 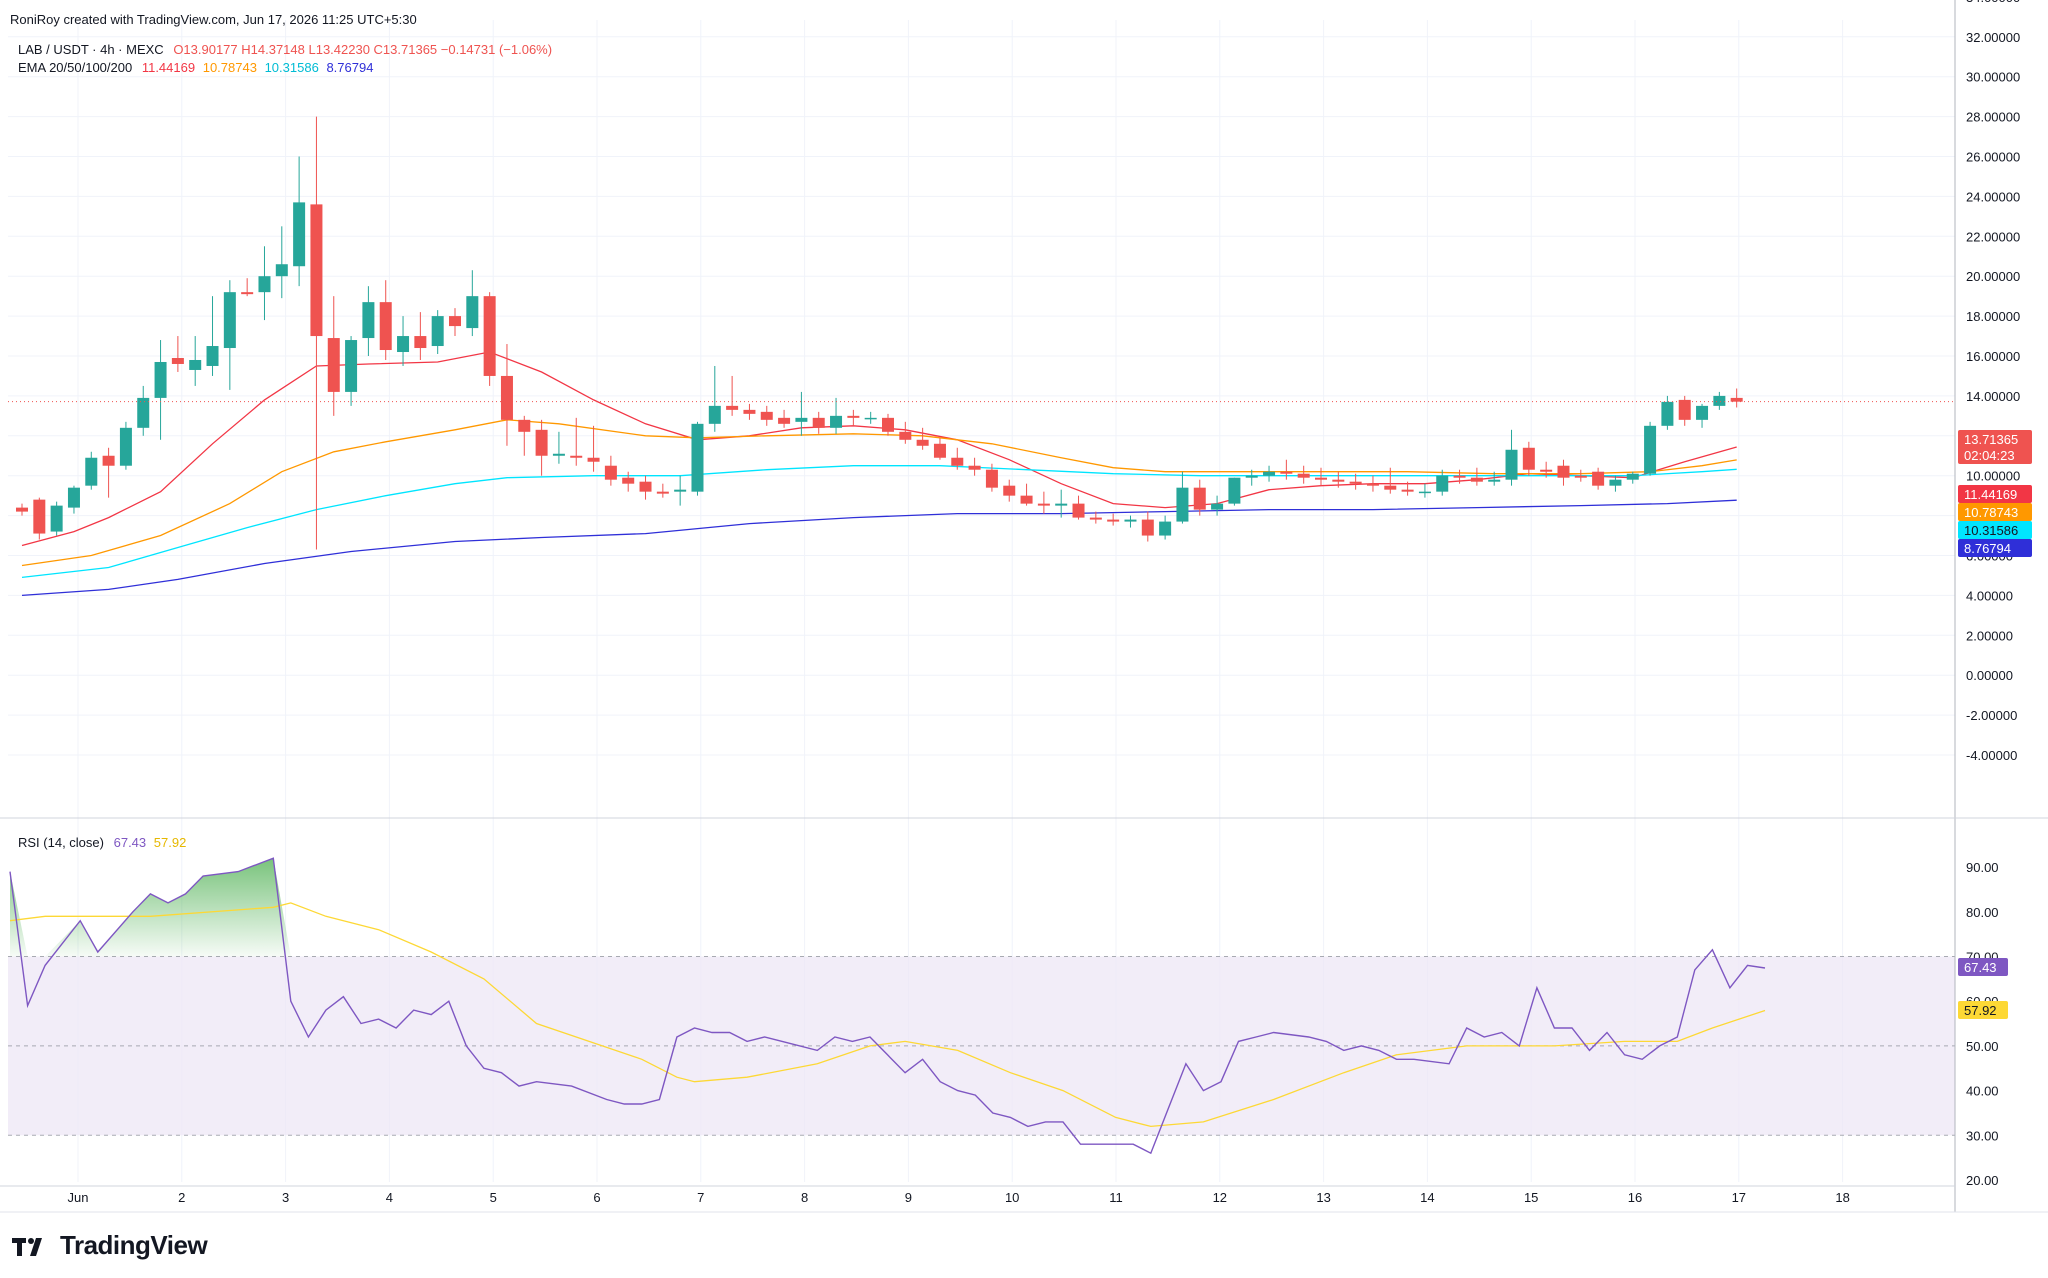 What do you see at coordinates (78, 1197) in the screenshot?
I see `time-tick-label: Jun` at bounding box center [78, 1197].